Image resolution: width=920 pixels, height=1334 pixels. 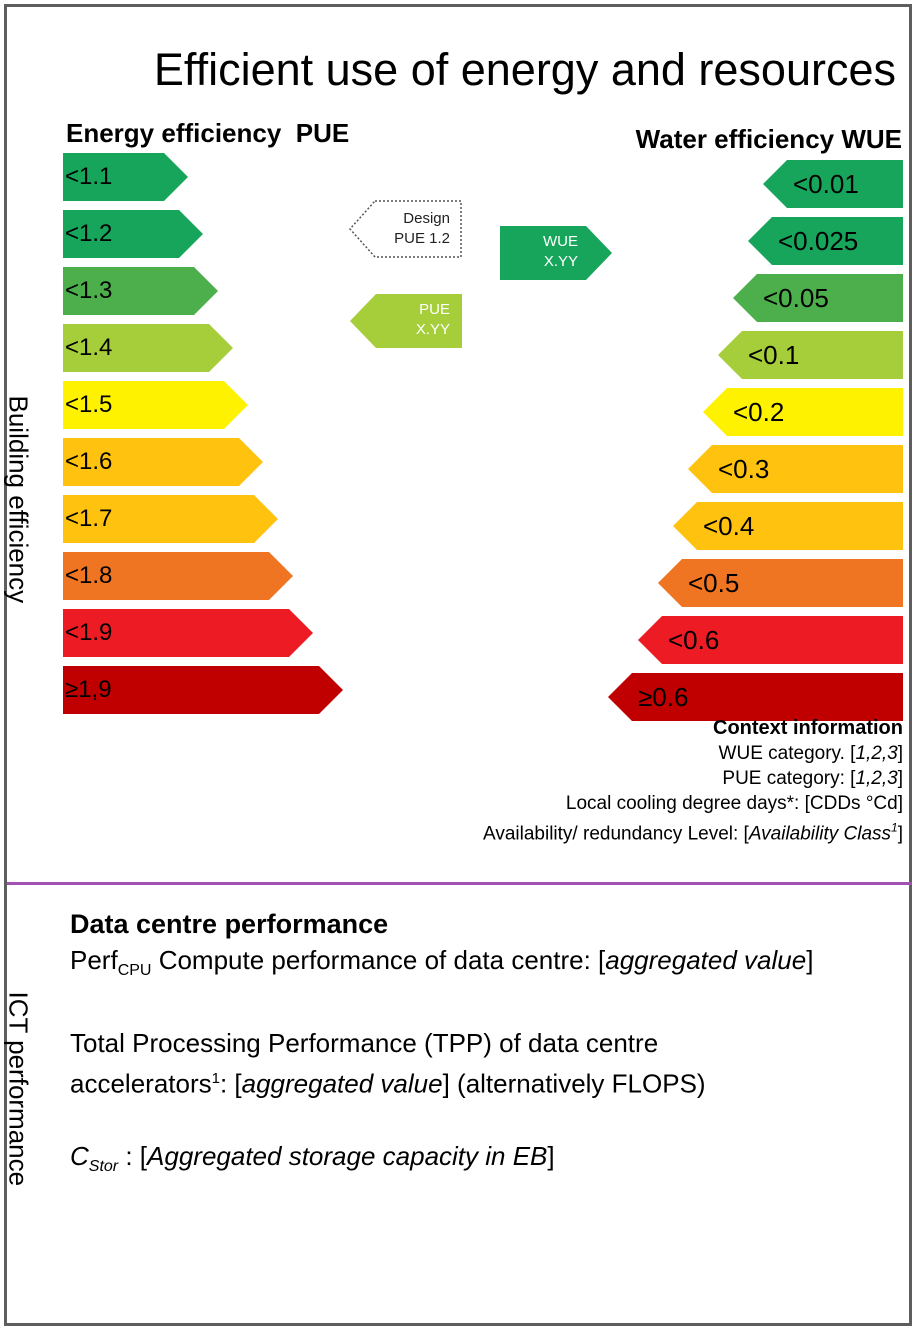 What do you see at coordinates (803, 412) in the screenshot?
I see `wue-class-bar: <0.2` at bounding box center [803, 412].